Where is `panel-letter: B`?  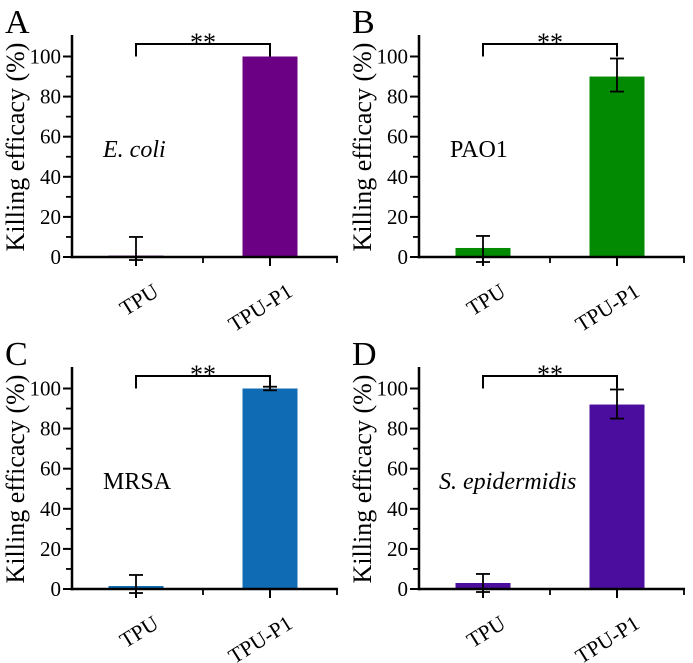 panel-letter: B is located at coordinates (363, 22).